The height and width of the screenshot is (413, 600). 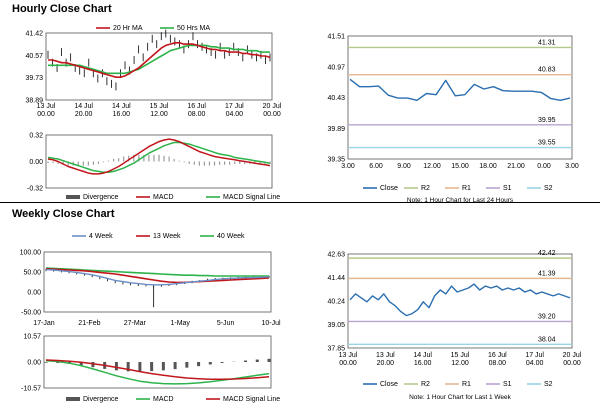 I want to click on weekly_pivot-x-tick: 20 Jul 00.00, so click(x=572, y=359).